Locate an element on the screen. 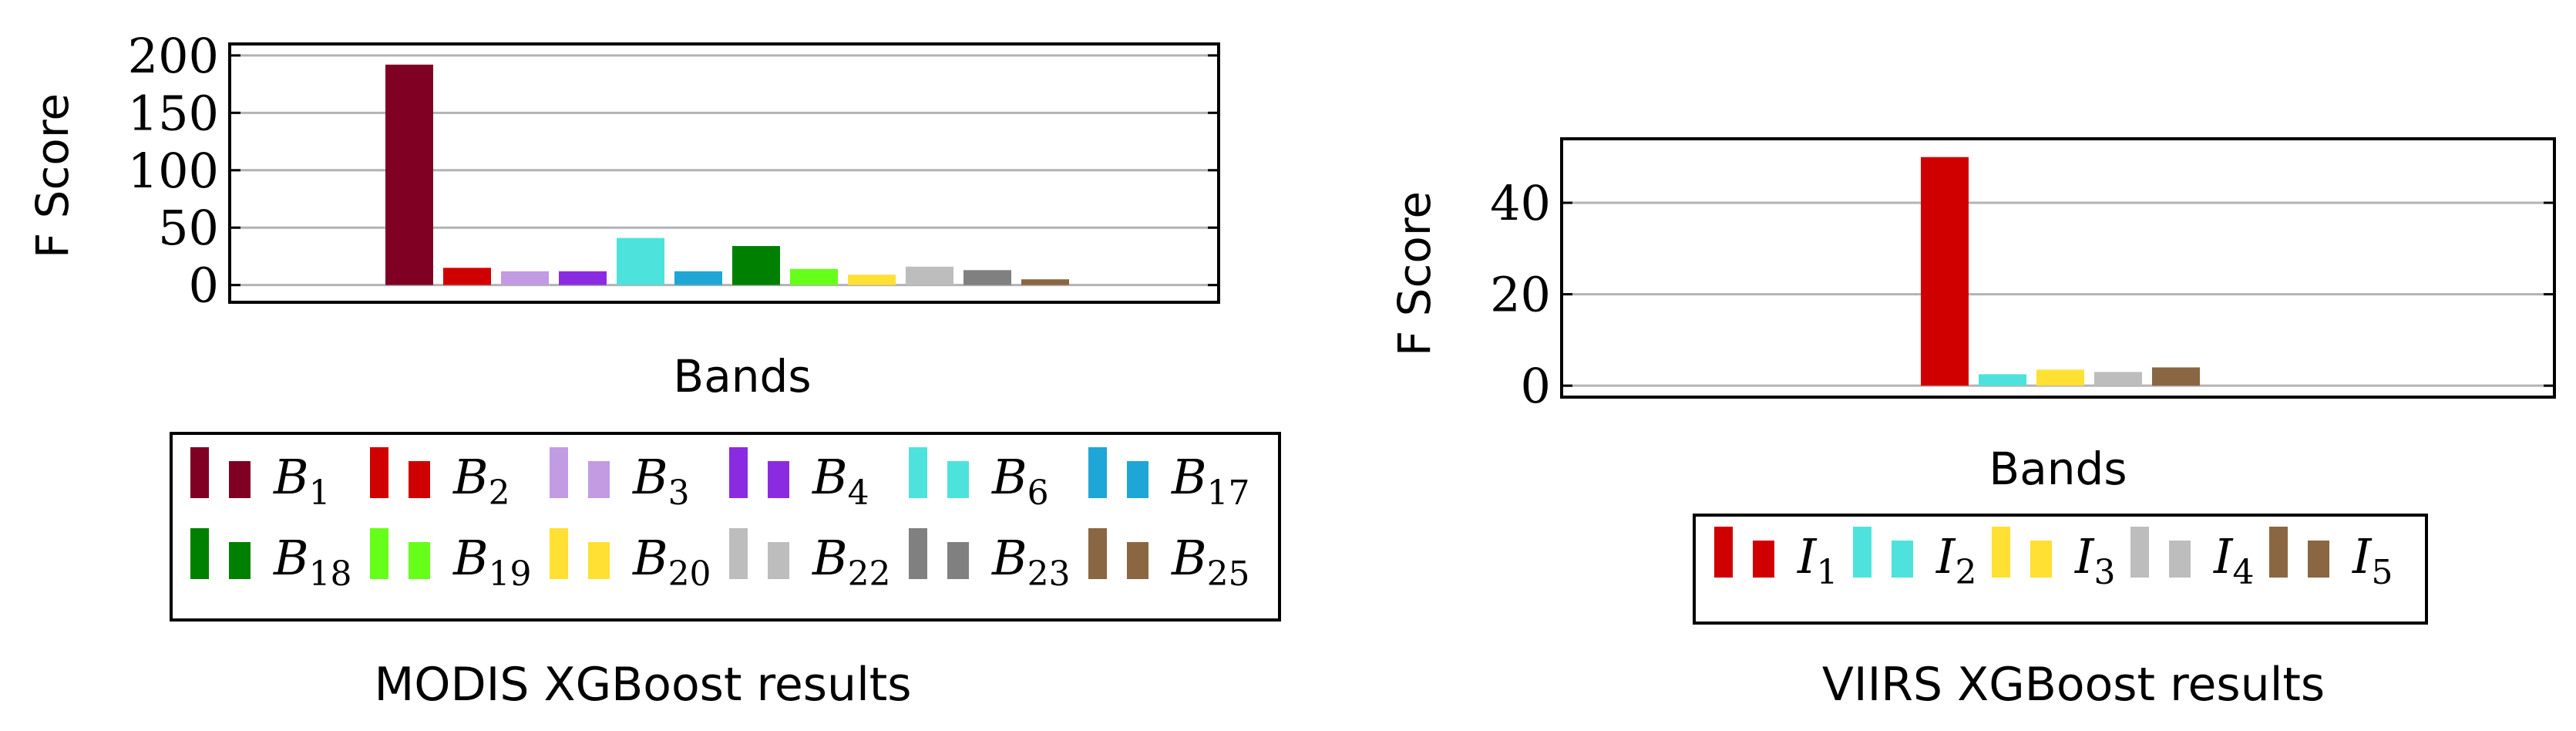 The height and width of the screenshot is (731, 2576). viirs-y-tick-label: 40 is located at coordinates (1520, 203).